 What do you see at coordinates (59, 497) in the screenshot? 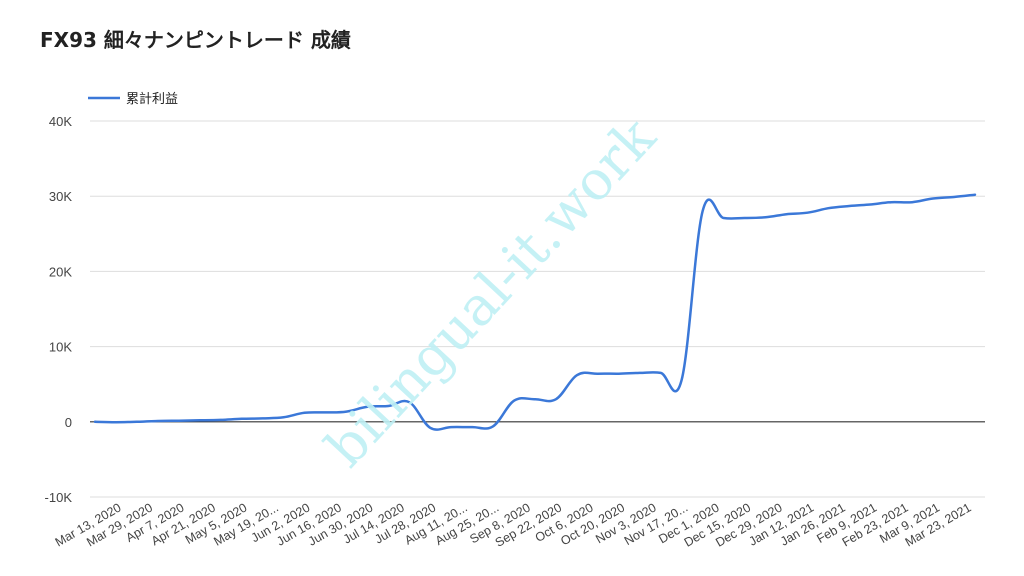
I see `y-tick-label: -10K` at bounding box center [59, 497].